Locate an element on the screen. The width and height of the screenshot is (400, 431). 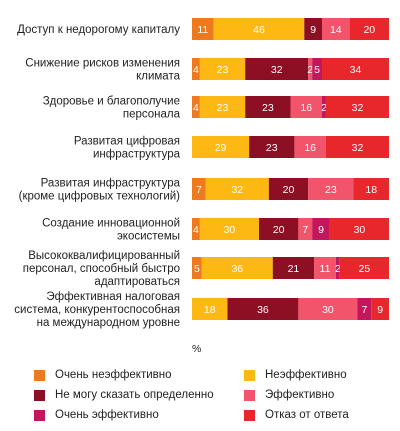
unit-label: % is located at coordinates (196, 349).